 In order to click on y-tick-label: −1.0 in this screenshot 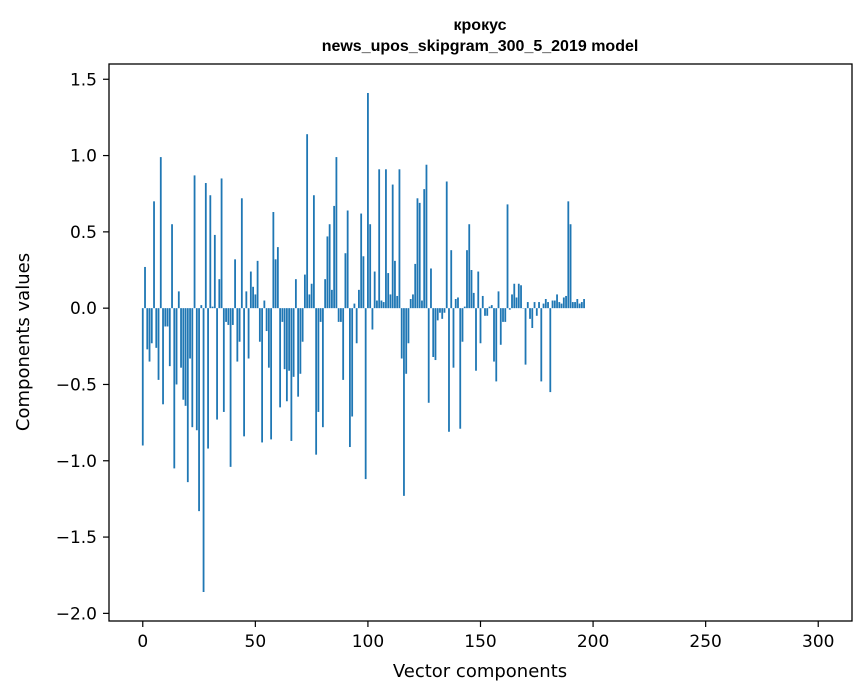, I will do `click(76, 462)`.